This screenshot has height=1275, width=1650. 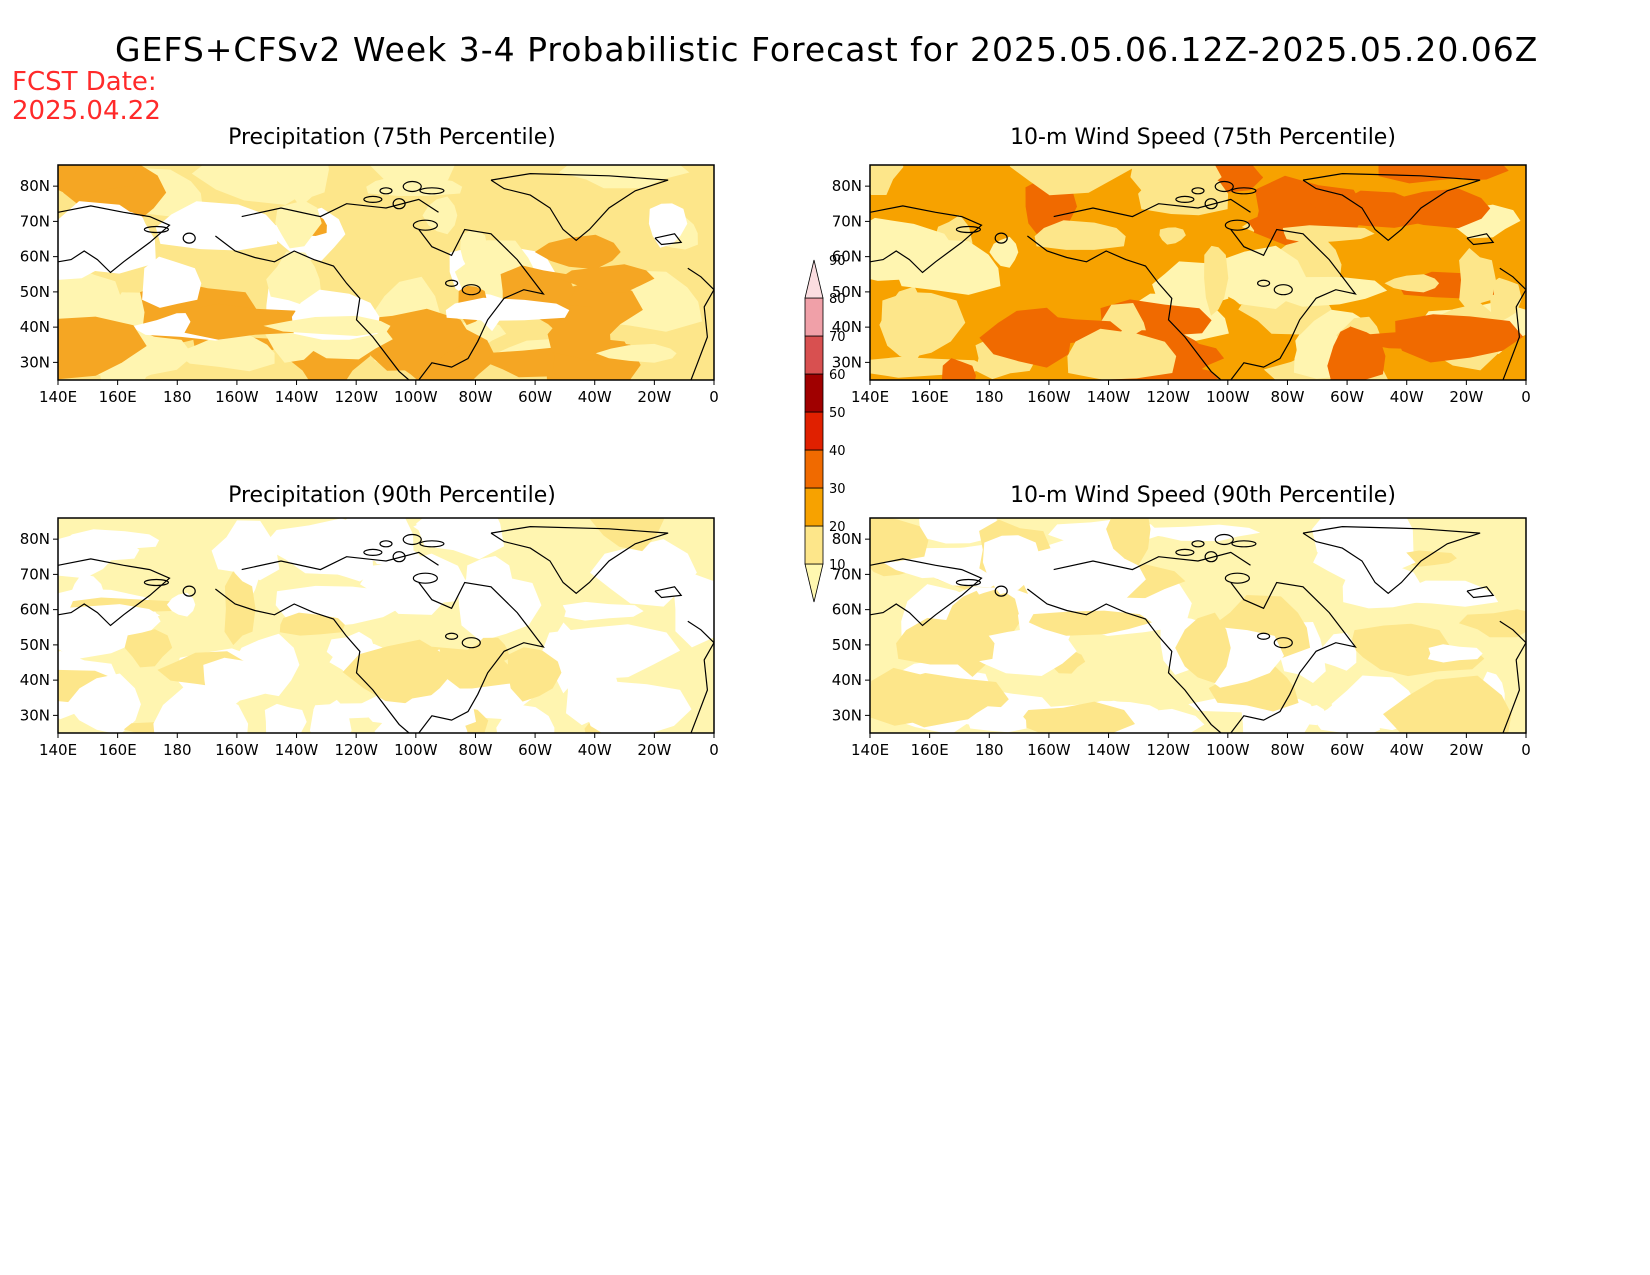 I want to click on colorbar-label: 70, so click(x=837, y=337).